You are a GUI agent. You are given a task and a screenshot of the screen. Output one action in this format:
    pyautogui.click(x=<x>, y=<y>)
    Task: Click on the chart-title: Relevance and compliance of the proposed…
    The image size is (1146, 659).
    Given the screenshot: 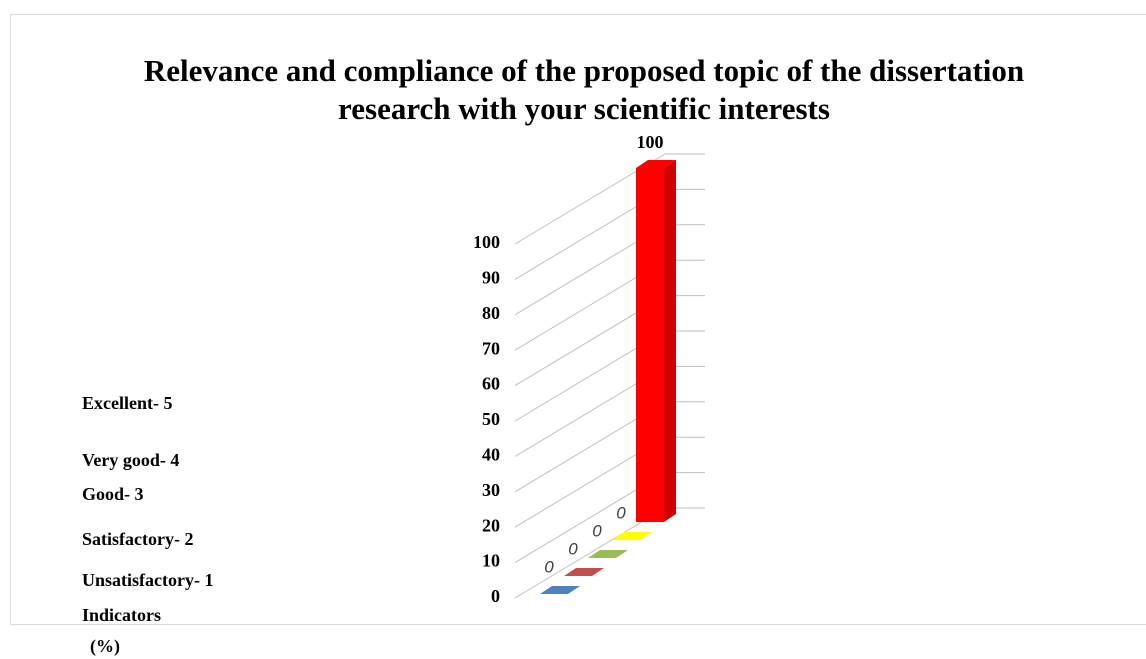 What is the action you would take?
    pyautogui.click(x=584, y=89)
    